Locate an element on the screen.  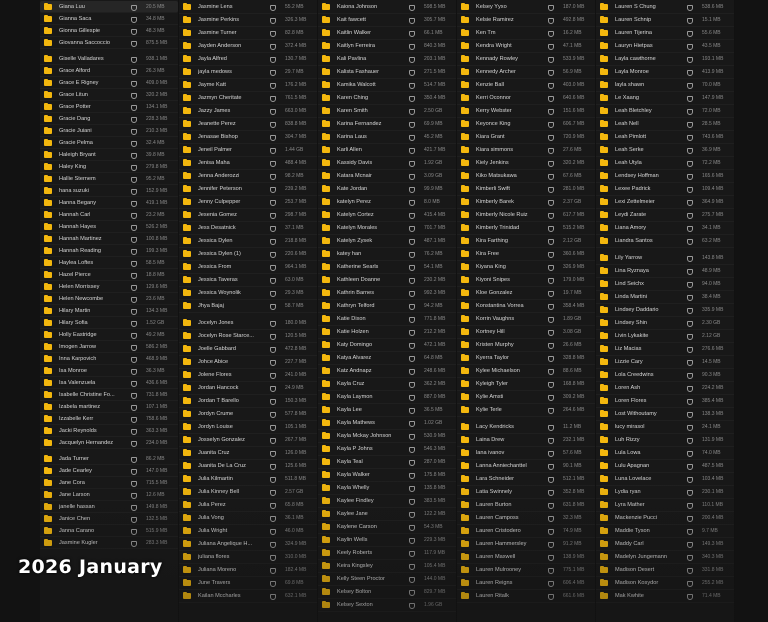
folder-row: lana ivanov 57.6 MB is located at coordinates (526, 453).